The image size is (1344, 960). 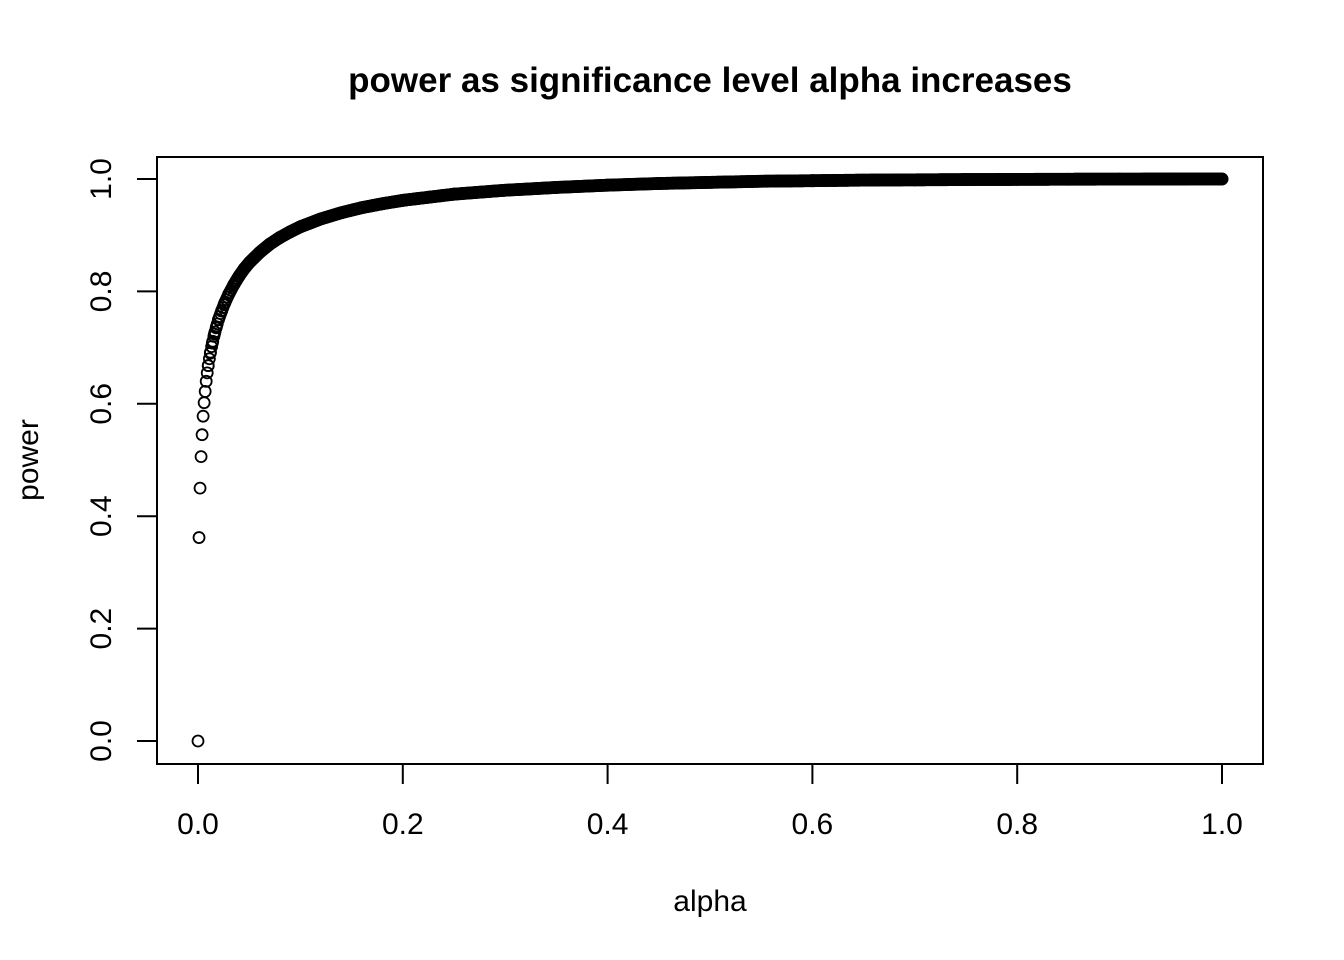 I want to click on x-axis: 0.0 0.2 0.4 0.6 0.8 1.0, so click(x=710, y=802).